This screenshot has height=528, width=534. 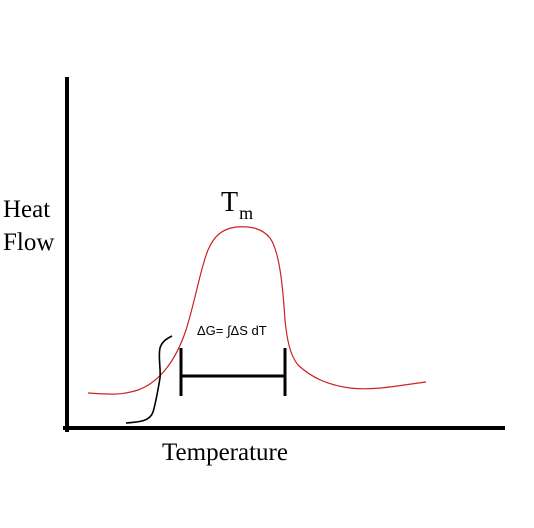 I want to click on baseline-brace, so click(x=149, y=379).